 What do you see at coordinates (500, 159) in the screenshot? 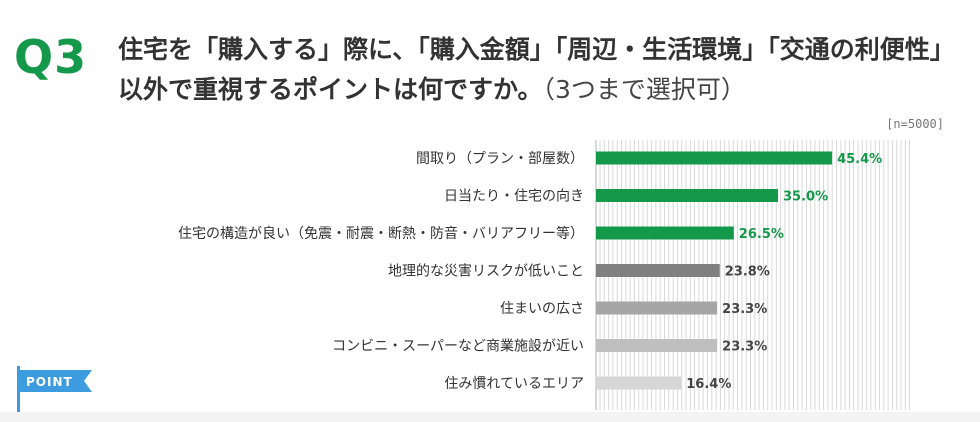
I see `category-label: 間取り（プラン・部屋数）` at bounding box center [500, 159].